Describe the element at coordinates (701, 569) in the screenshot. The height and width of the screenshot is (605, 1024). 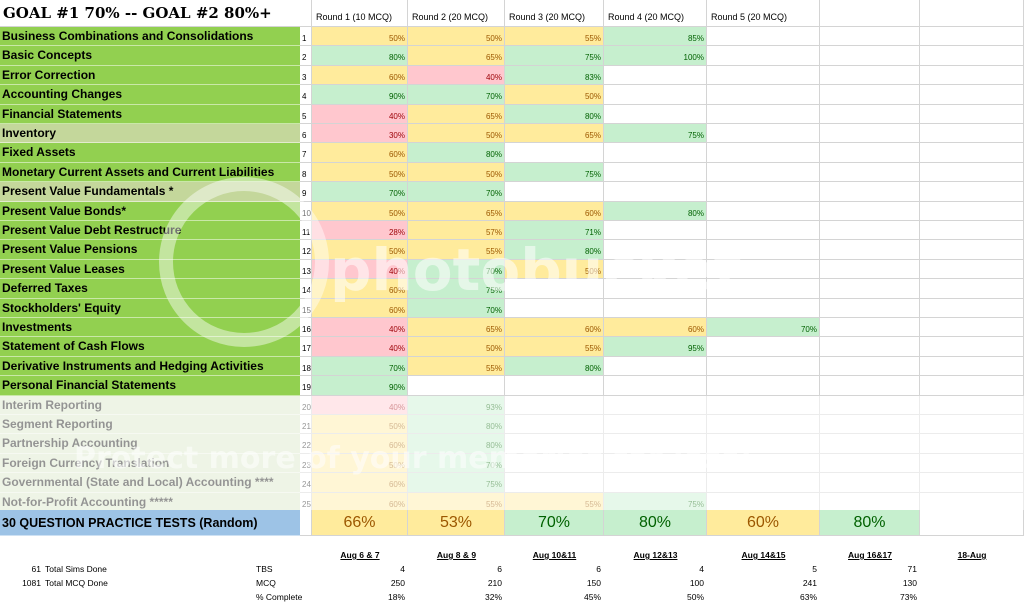
I see `stats-value: 4` at that location.